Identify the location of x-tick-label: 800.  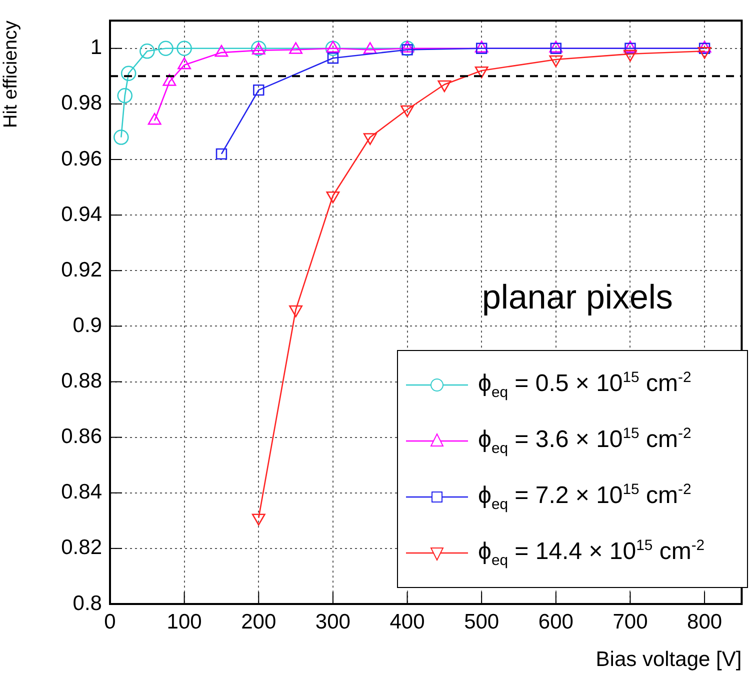
(704, 622).